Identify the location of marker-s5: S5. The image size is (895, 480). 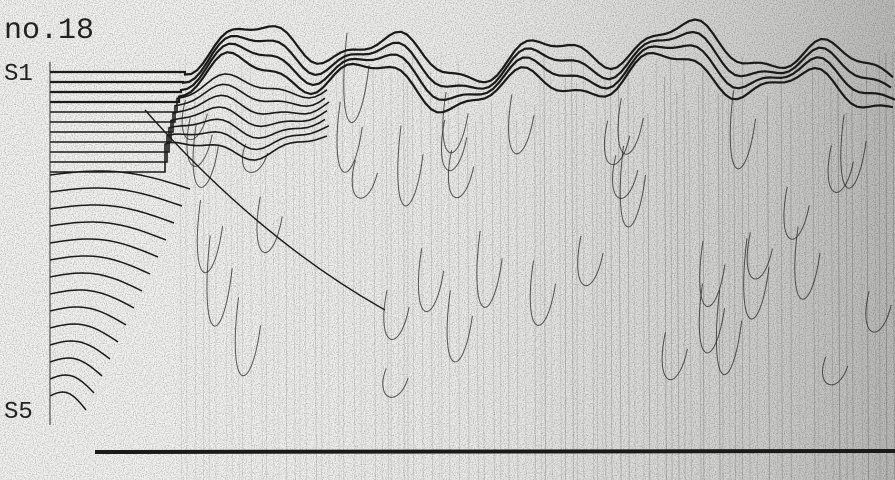
(18, 412).